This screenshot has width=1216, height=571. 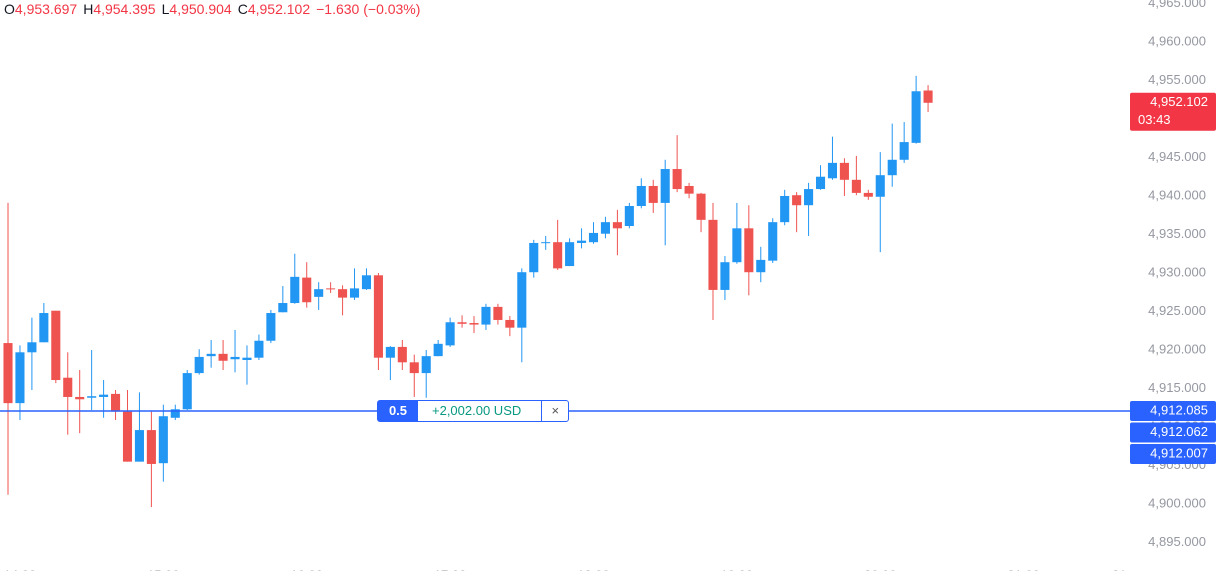 I want to click on ohlc-value: 4,952.102, so click(x=279, y=9).